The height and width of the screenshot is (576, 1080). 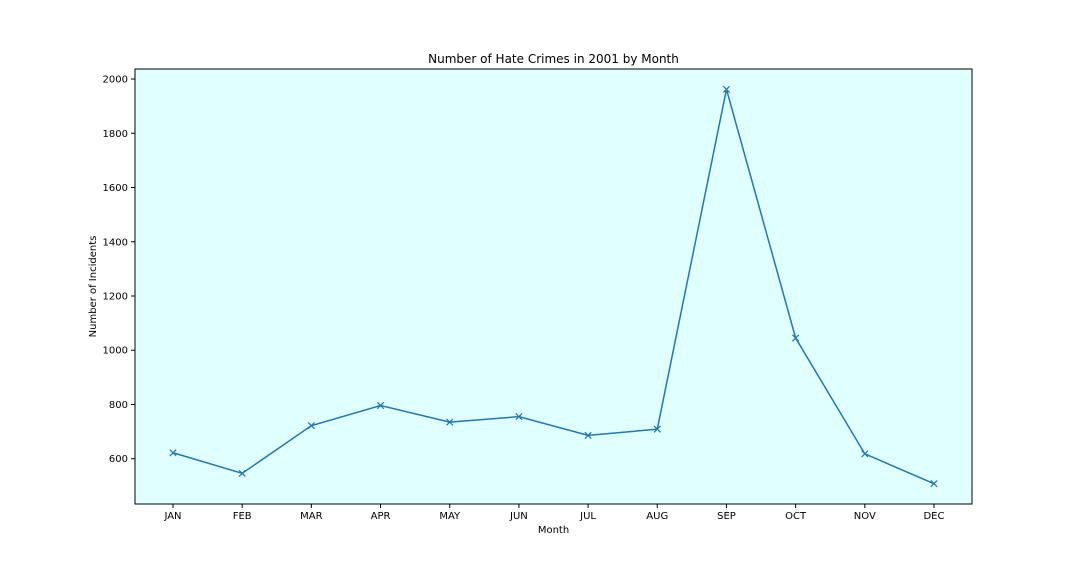 I want to click on x-tick-label: SEP, so click(x=726, y=516).